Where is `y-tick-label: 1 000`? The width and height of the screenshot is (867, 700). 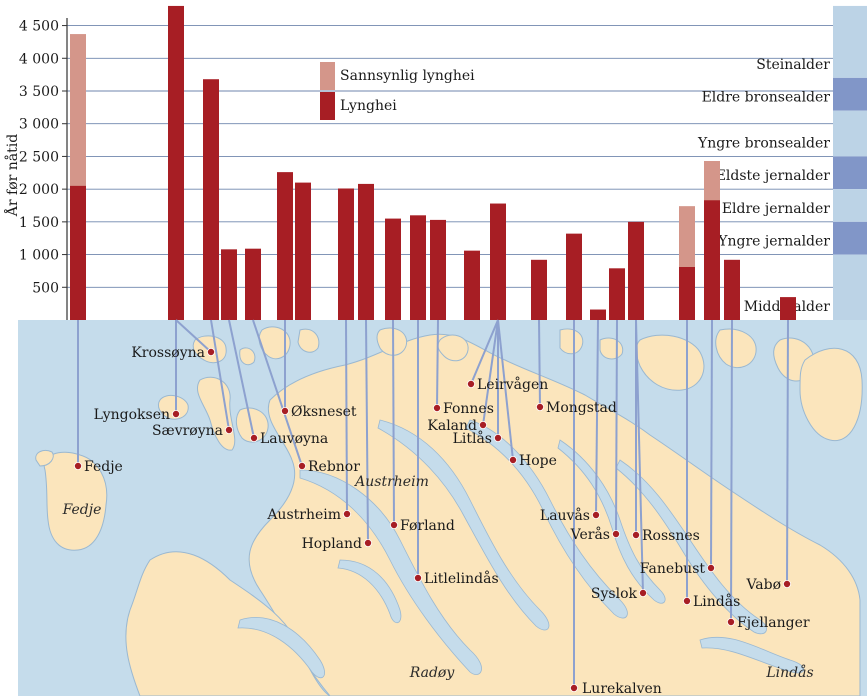 y-tick-label: 1 000 is located at coordinates (39, 256).